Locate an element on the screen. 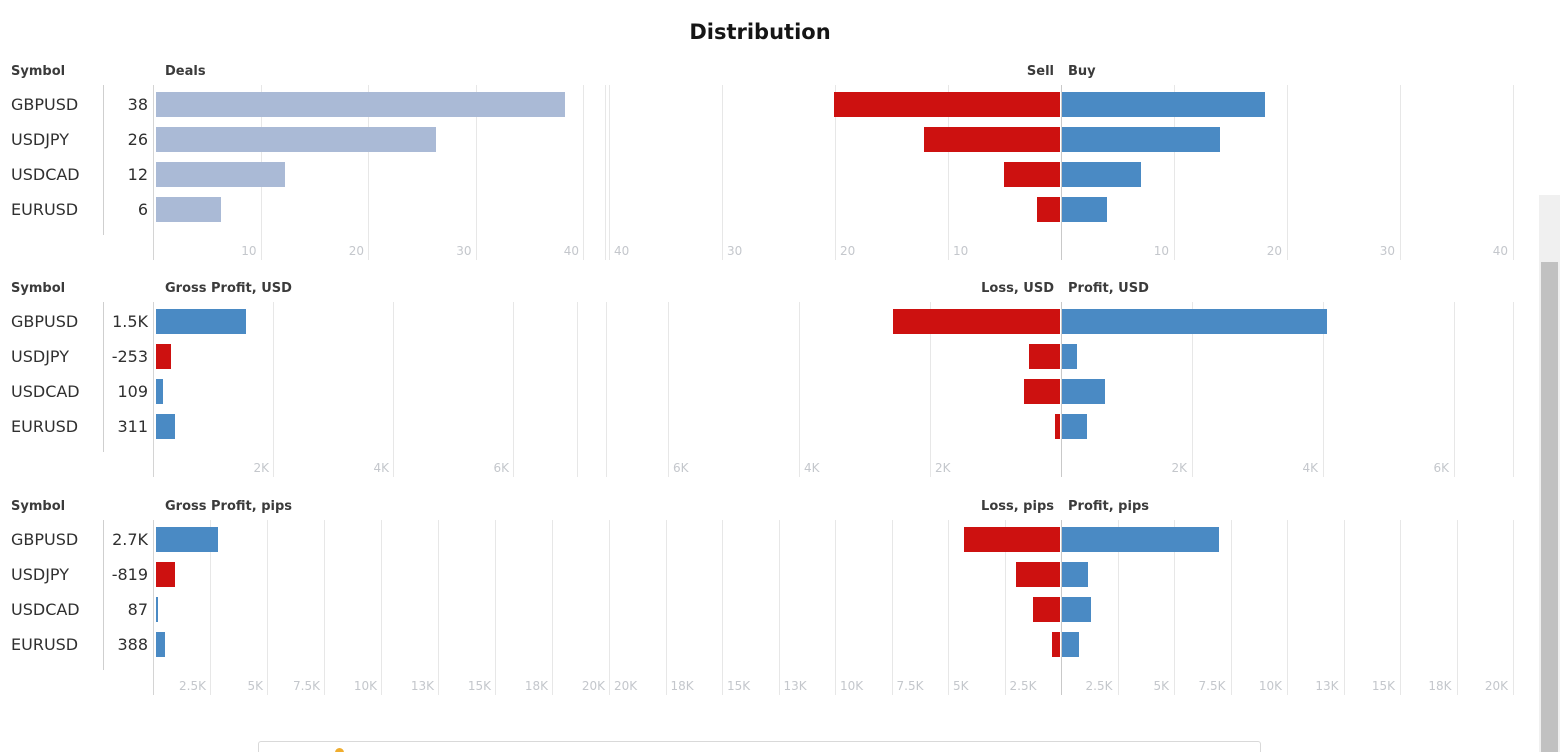 This screenshot has height=752, width=1560. tip-banner is located at coordinates (759, 746).